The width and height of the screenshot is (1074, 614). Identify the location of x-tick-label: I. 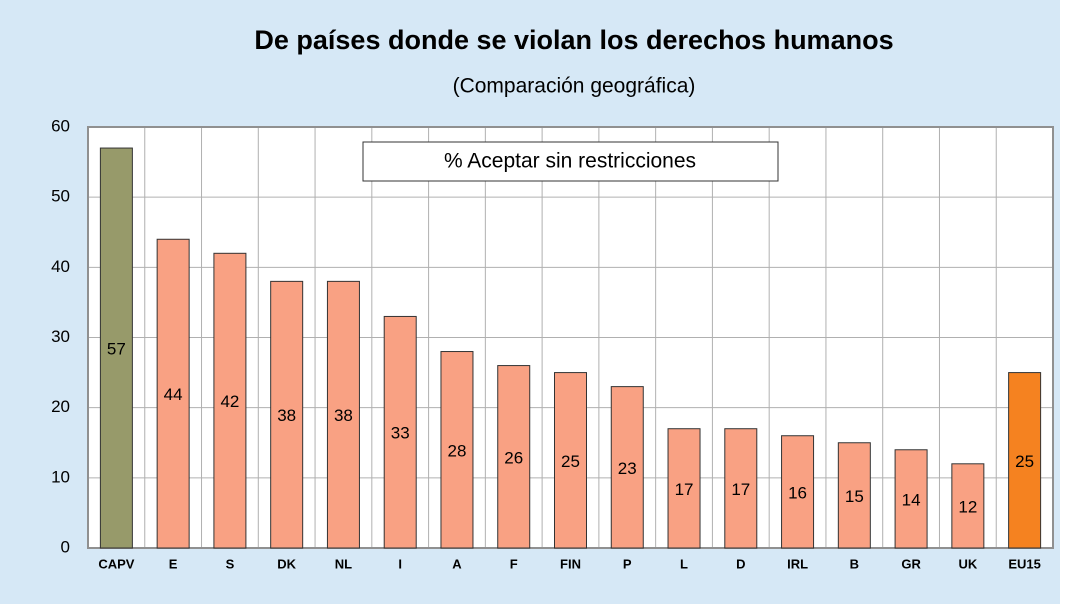
(400, 563).